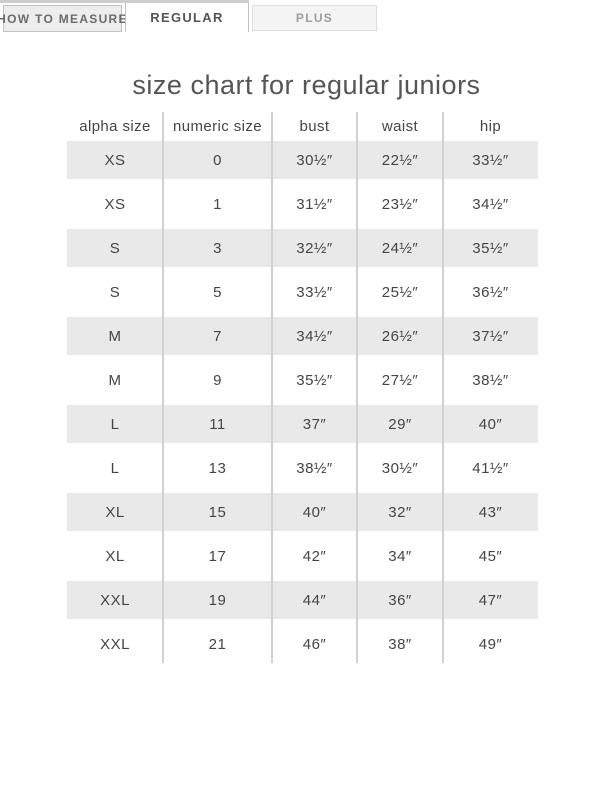 The height and width of the screenshot is (796, 613). What do you see at coordinates (115, 126) in the screenshot?
I see `column-header: alpha size` at bounding box center [115, 126].